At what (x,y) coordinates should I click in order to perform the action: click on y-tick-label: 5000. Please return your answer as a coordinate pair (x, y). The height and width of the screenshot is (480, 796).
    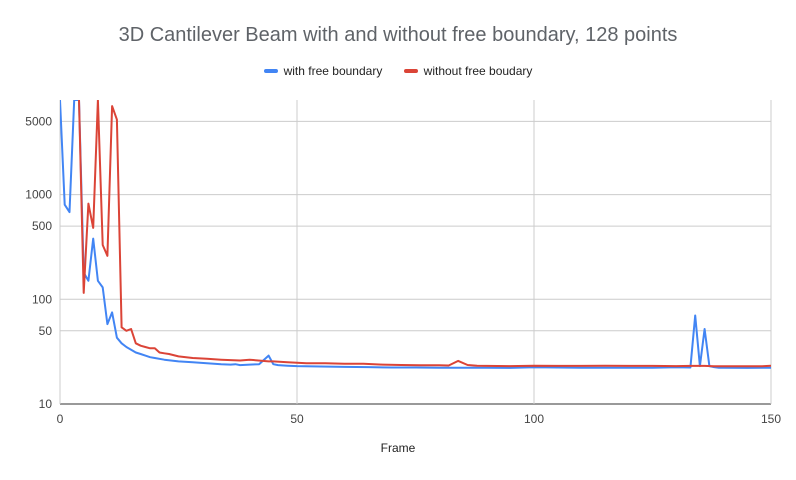
    Looking at the image, I should click on (38, 121).